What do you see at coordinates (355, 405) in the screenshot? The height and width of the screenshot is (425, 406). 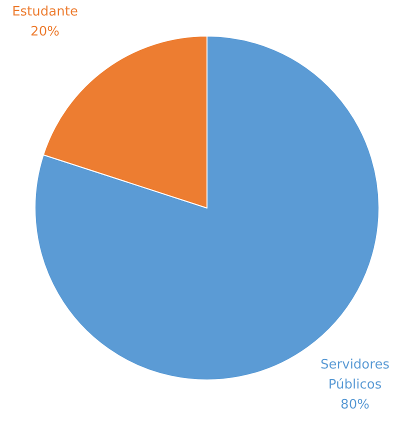 I see `data-label: 80%` at bounding box center [355, 405].